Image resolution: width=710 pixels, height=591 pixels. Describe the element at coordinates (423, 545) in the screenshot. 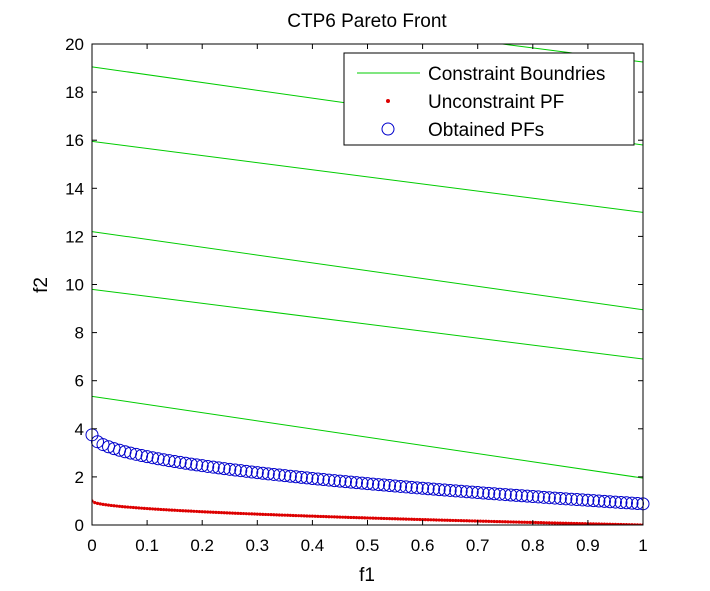

I see `x-tick-label: 0.6` at that location.